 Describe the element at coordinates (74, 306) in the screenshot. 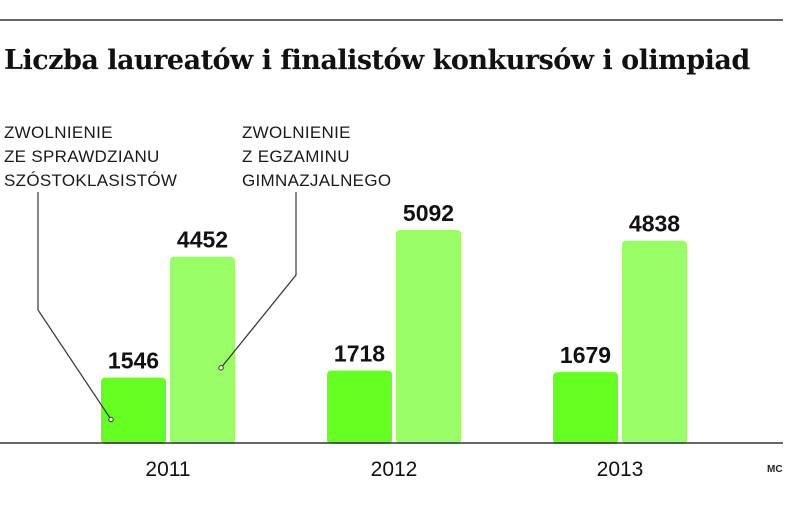

I see `series-1-callout-line` at that location.